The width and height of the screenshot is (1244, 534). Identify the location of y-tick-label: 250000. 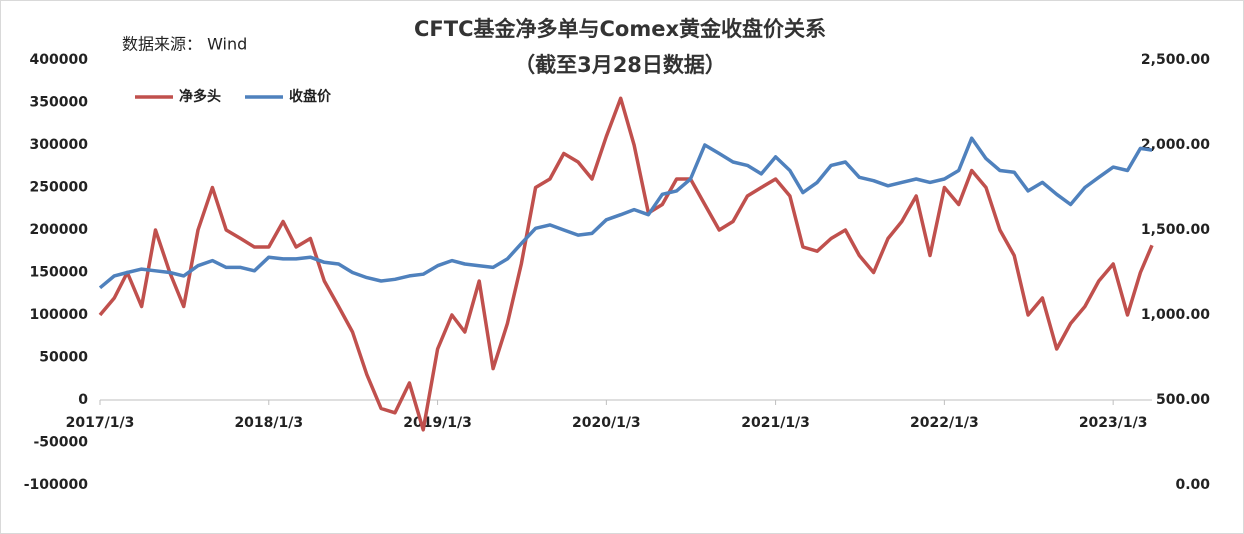
(59, 188).